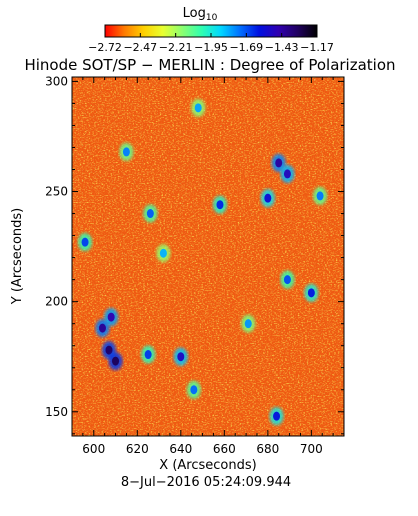  Describe the element at coordinates (93, 449) in the screenshot. I see `x-tick-label: 600` at that location.